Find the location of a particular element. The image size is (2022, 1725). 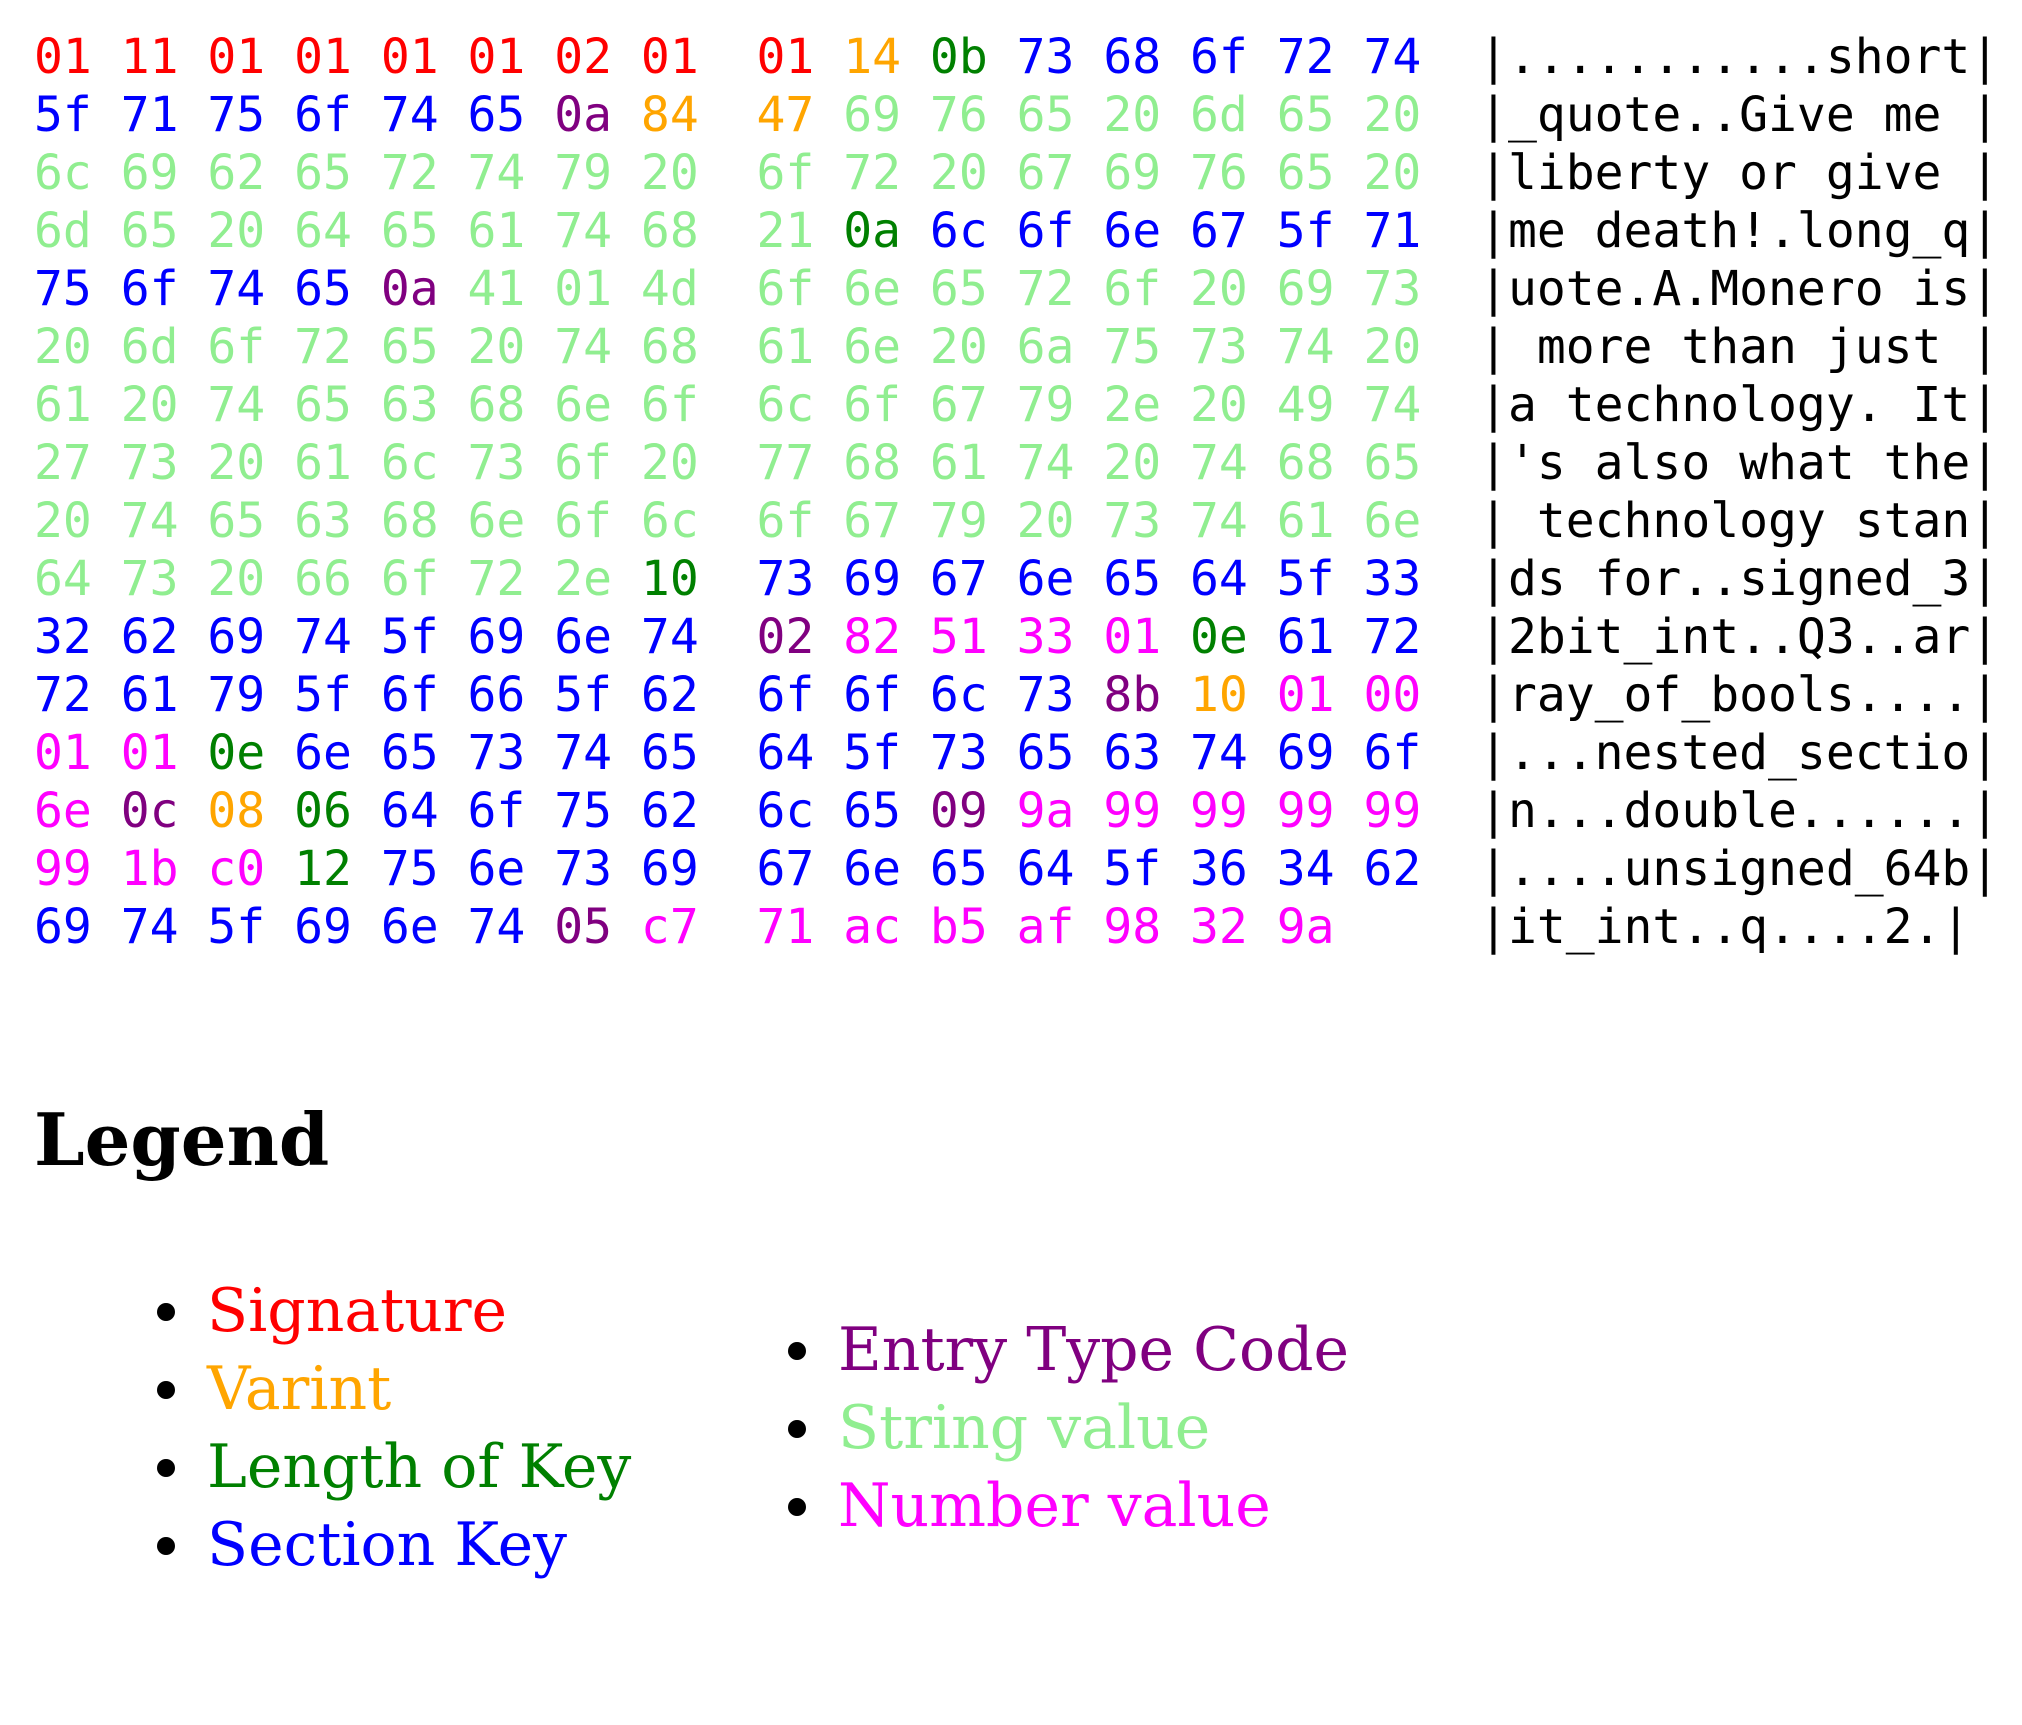

legend-list-right: Entry Type Code String value Number value is located at coordinates (1068, 1428).